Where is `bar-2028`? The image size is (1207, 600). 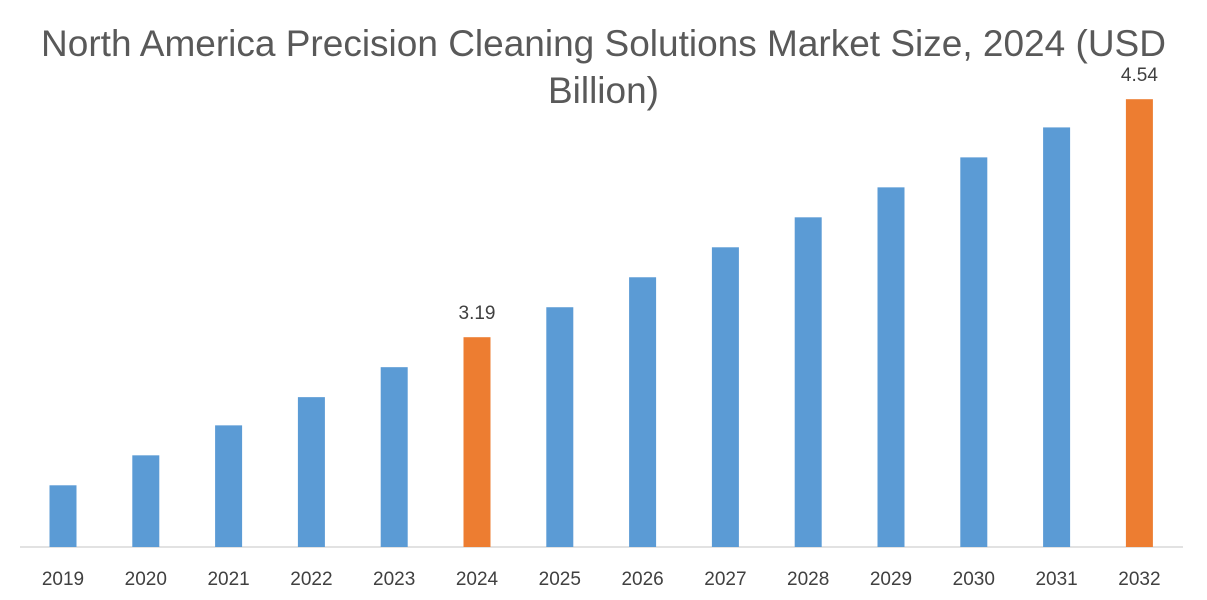
bar-2028 is located at coordinates (808, 382).